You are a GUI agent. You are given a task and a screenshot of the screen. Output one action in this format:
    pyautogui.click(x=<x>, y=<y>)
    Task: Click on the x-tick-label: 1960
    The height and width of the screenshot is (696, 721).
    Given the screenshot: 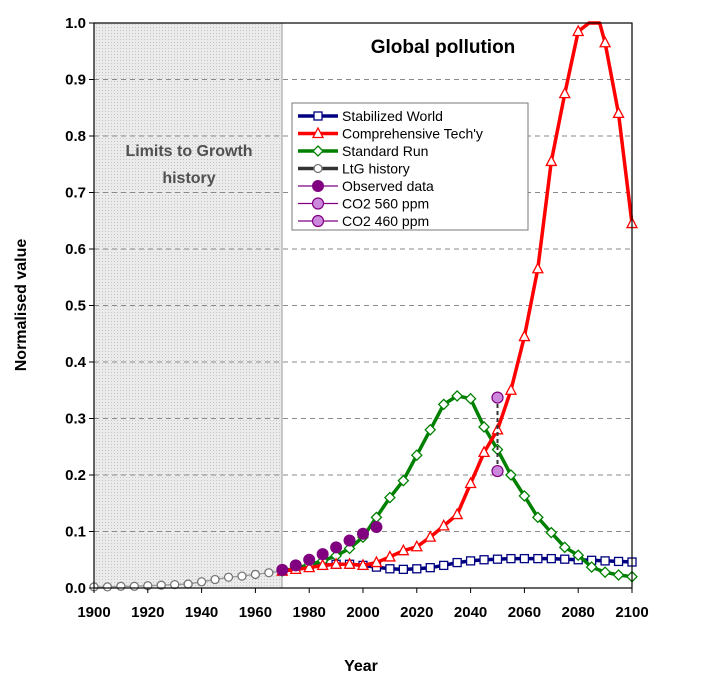 What is the action you would take?
    pyautogui.click(x=255, y=612)
    